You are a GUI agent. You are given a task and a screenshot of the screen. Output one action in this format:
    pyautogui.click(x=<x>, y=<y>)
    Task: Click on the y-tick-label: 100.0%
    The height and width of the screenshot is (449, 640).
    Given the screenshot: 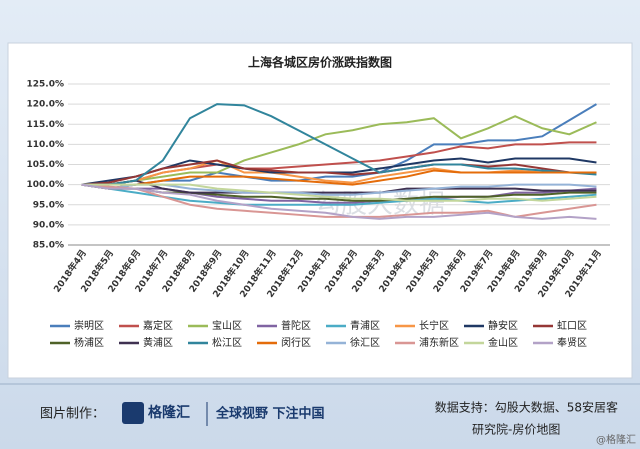 What is the action you would take?
    pyautogui.click(x=46, y=185)
    